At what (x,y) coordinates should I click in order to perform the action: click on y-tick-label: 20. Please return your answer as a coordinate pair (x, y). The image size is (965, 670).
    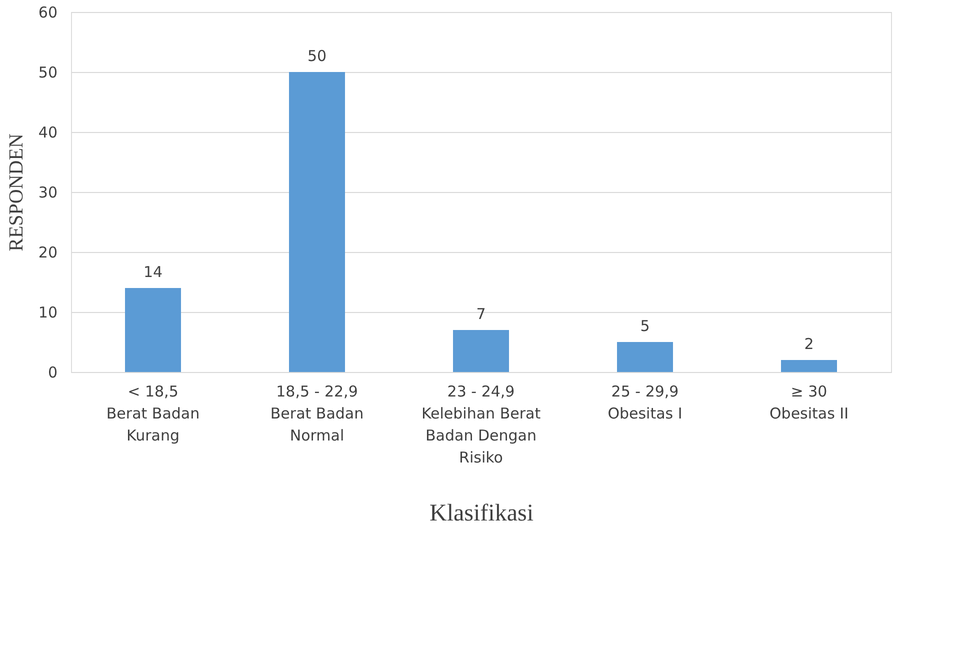
    Looking at the image, I should click on (48, 253).